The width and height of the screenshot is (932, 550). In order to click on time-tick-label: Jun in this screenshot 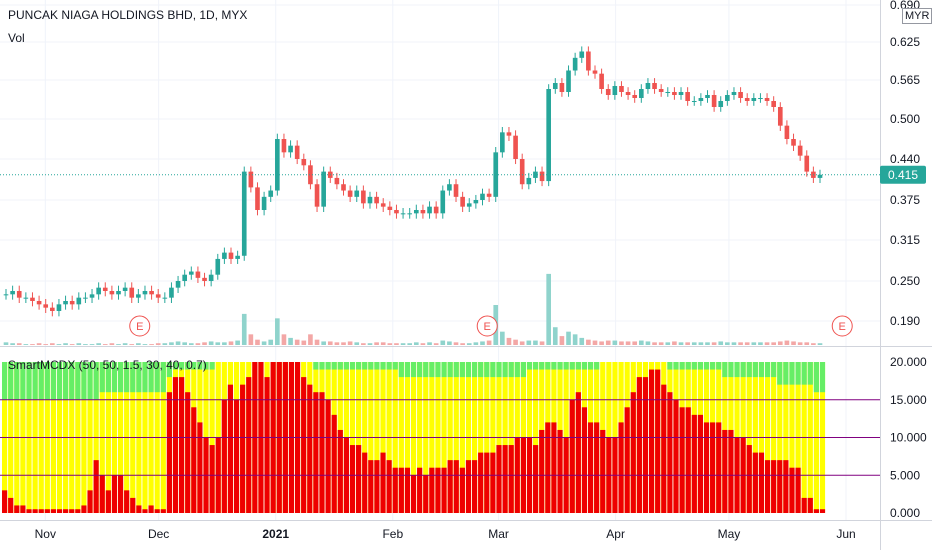, I will do `click(845, 534)`.